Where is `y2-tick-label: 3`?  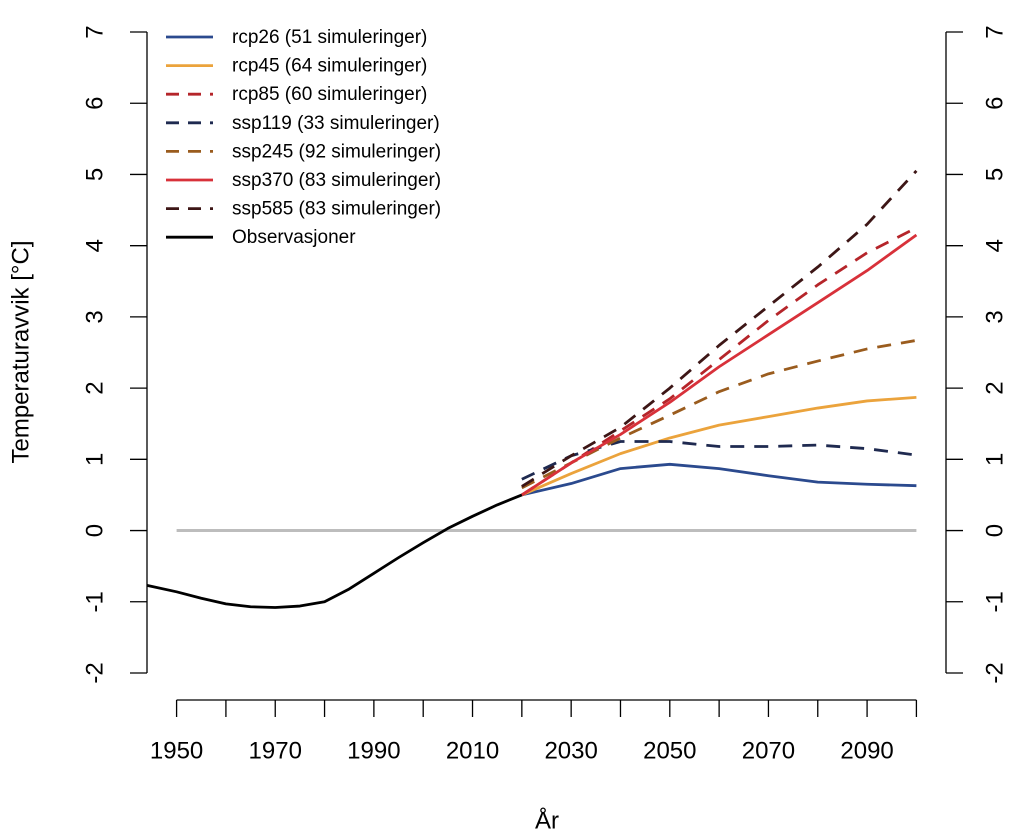
y2-tick-label: 3 is located at coordinates (994, 316).